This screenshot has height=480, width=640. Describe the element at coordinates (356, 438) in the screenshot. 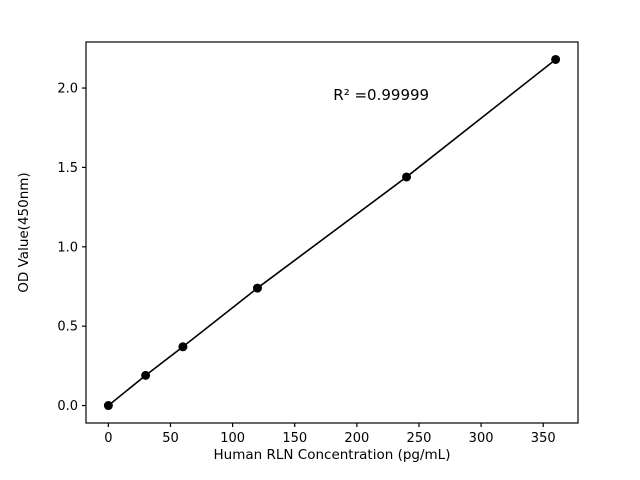

I see `x-tick-label: 200` at that location.